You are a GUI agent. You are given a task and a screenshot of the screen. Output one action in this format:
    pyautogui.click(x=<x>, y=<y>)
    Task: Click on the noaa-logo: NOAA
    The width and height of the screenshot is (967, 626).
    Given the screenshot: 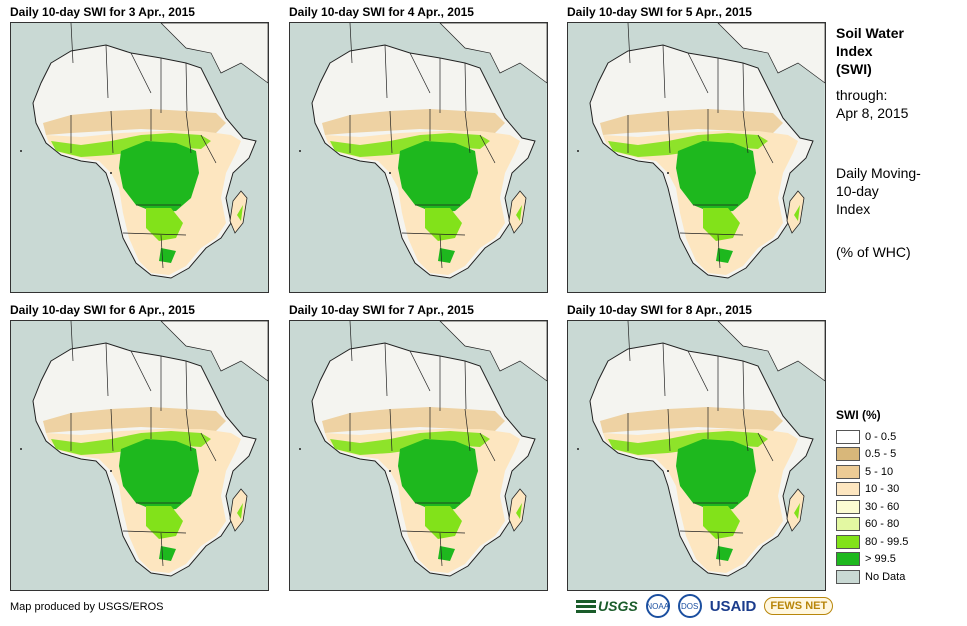 What is the action you would take?
    pyautogui.click(x=657, y=606)
    